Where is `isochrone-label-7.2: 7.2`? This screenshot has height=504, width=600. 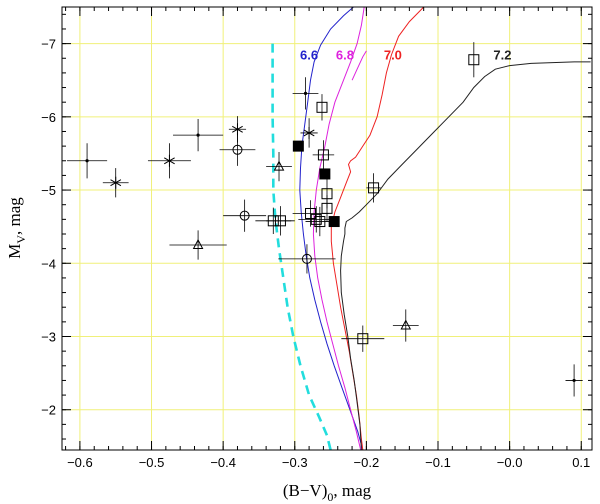
isochrone-label-7.2: 7.2 is located at coordinates (502, 55).